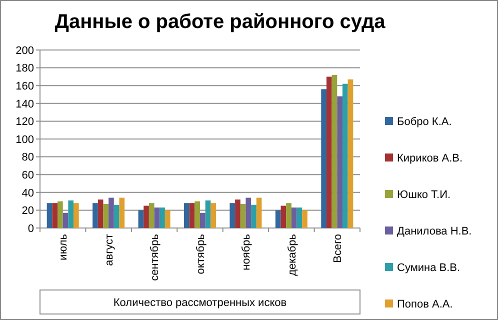 The height and width of the screenshot is (320, 498). I want to click on y-tick-label: 160, so click(25, 86).